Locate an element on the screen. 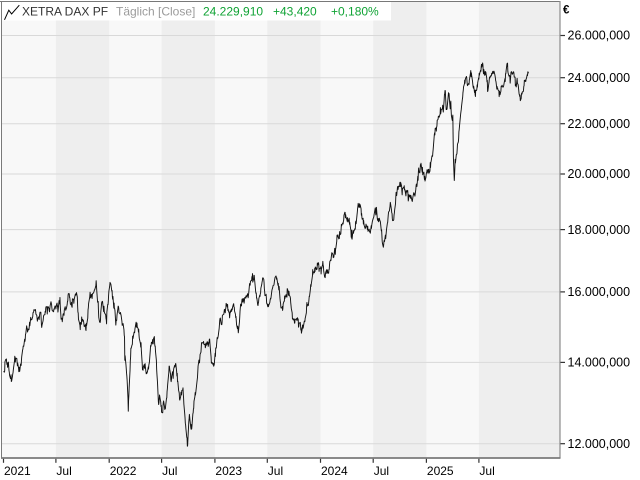  svg-text: 24.000,000 is located at coordinates (599, 78).